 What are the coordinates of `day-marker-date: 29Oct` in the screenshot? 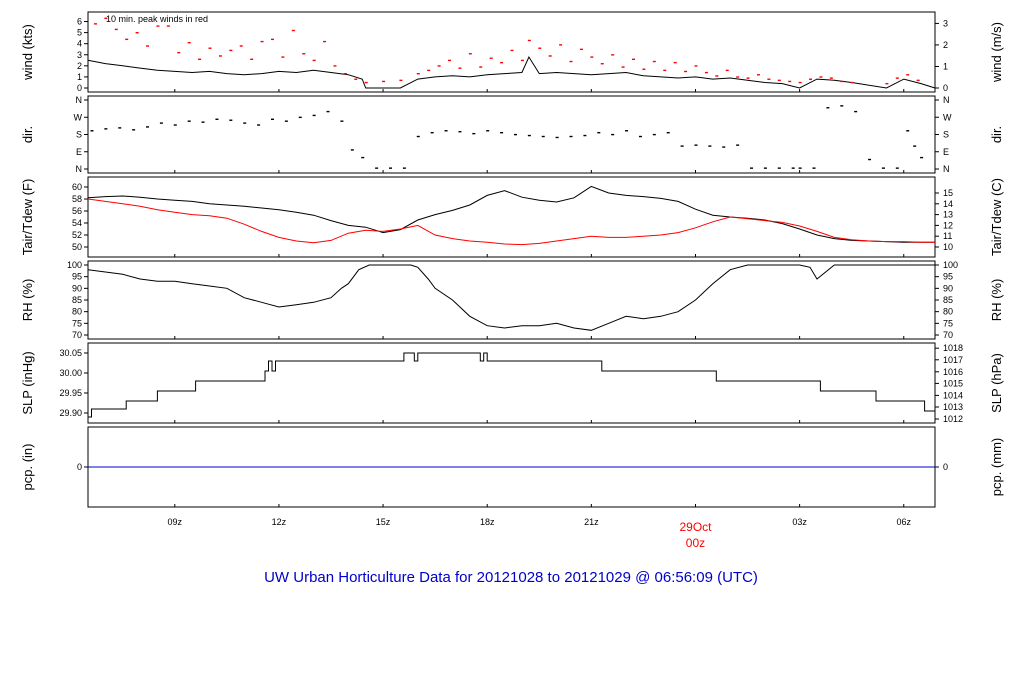 It's located at (695, 527).